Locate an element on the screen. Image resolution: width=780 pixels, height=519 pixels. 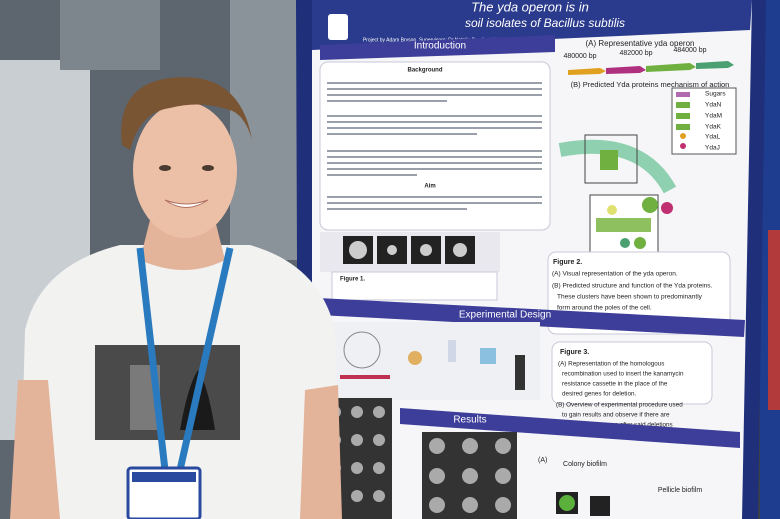
caption-title: Figure 3. is located at coordinates (574, 352).